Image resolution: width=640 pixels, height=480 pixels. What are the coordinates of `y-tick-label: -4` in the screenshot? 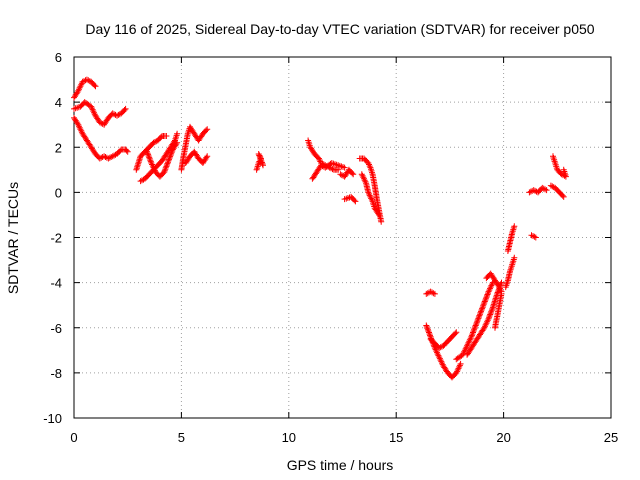 It's located at (56, 283).